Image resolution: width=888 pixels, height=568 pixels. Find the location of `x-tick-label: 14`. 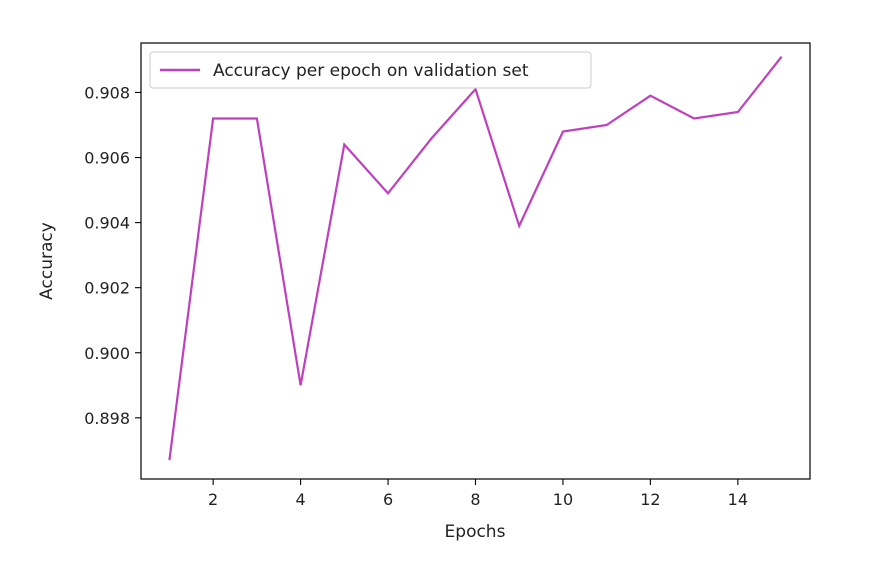

x-tick-label: 14 is located at coordinates (738, 499).